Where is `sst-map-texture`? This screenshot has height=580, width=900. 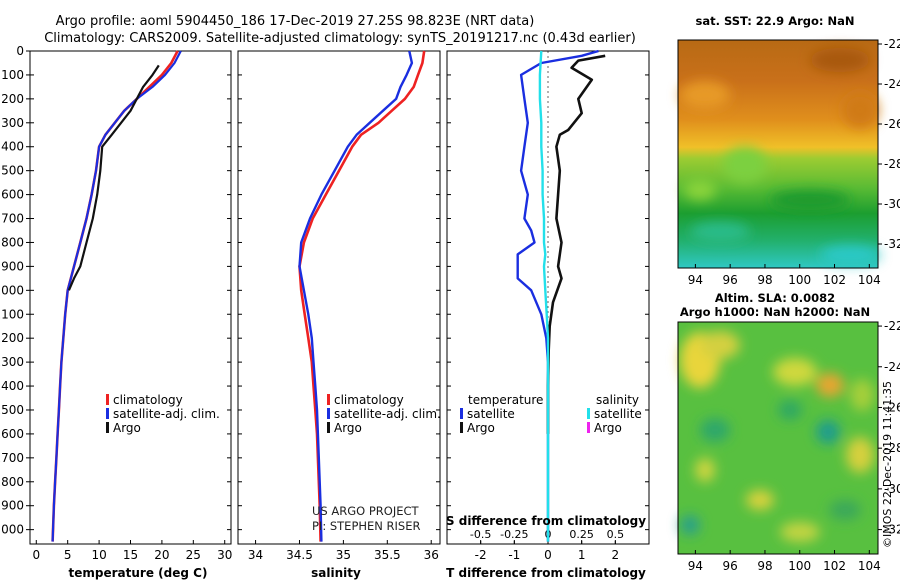 sst-map-texture is located at coordinates (780, 156).